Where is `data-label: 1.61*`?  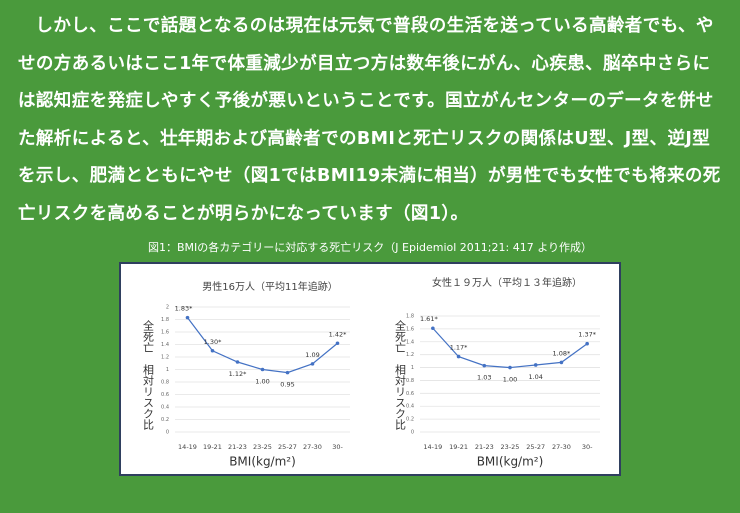 data-label: 1.61* is located at coordinates (429, 319).